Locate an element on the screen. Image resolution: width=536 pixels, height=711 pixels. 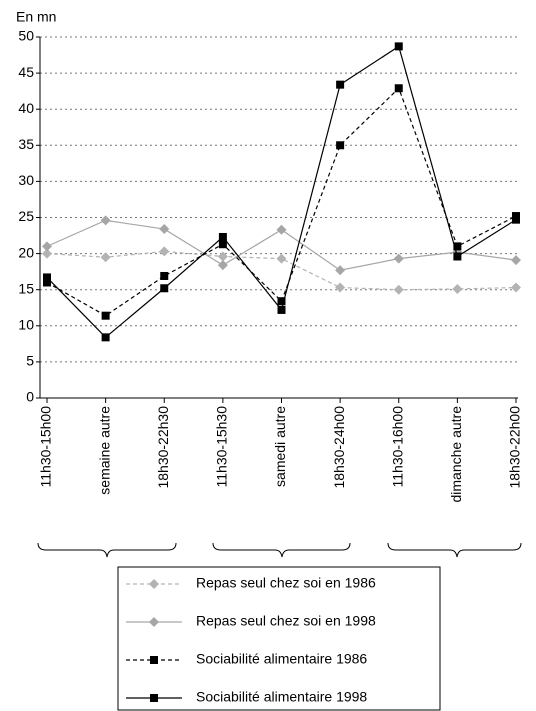
y-tick-label: 45 is located at coordinates (26, 72).